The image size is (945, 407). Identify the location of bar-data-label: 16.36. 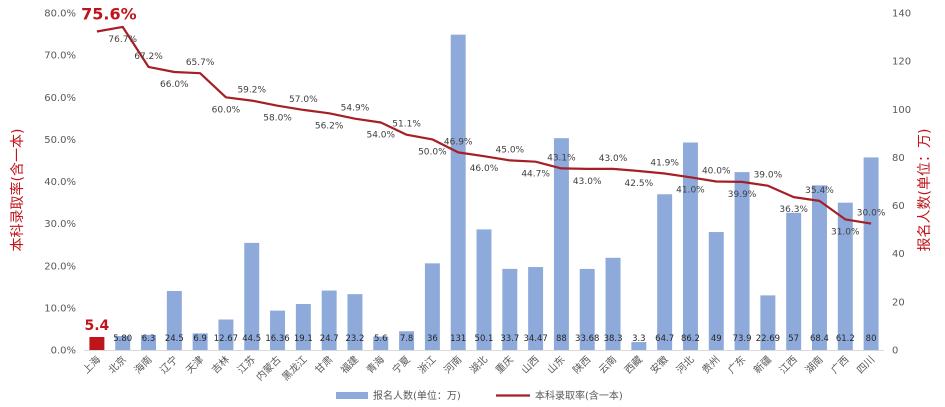
(277, 339).